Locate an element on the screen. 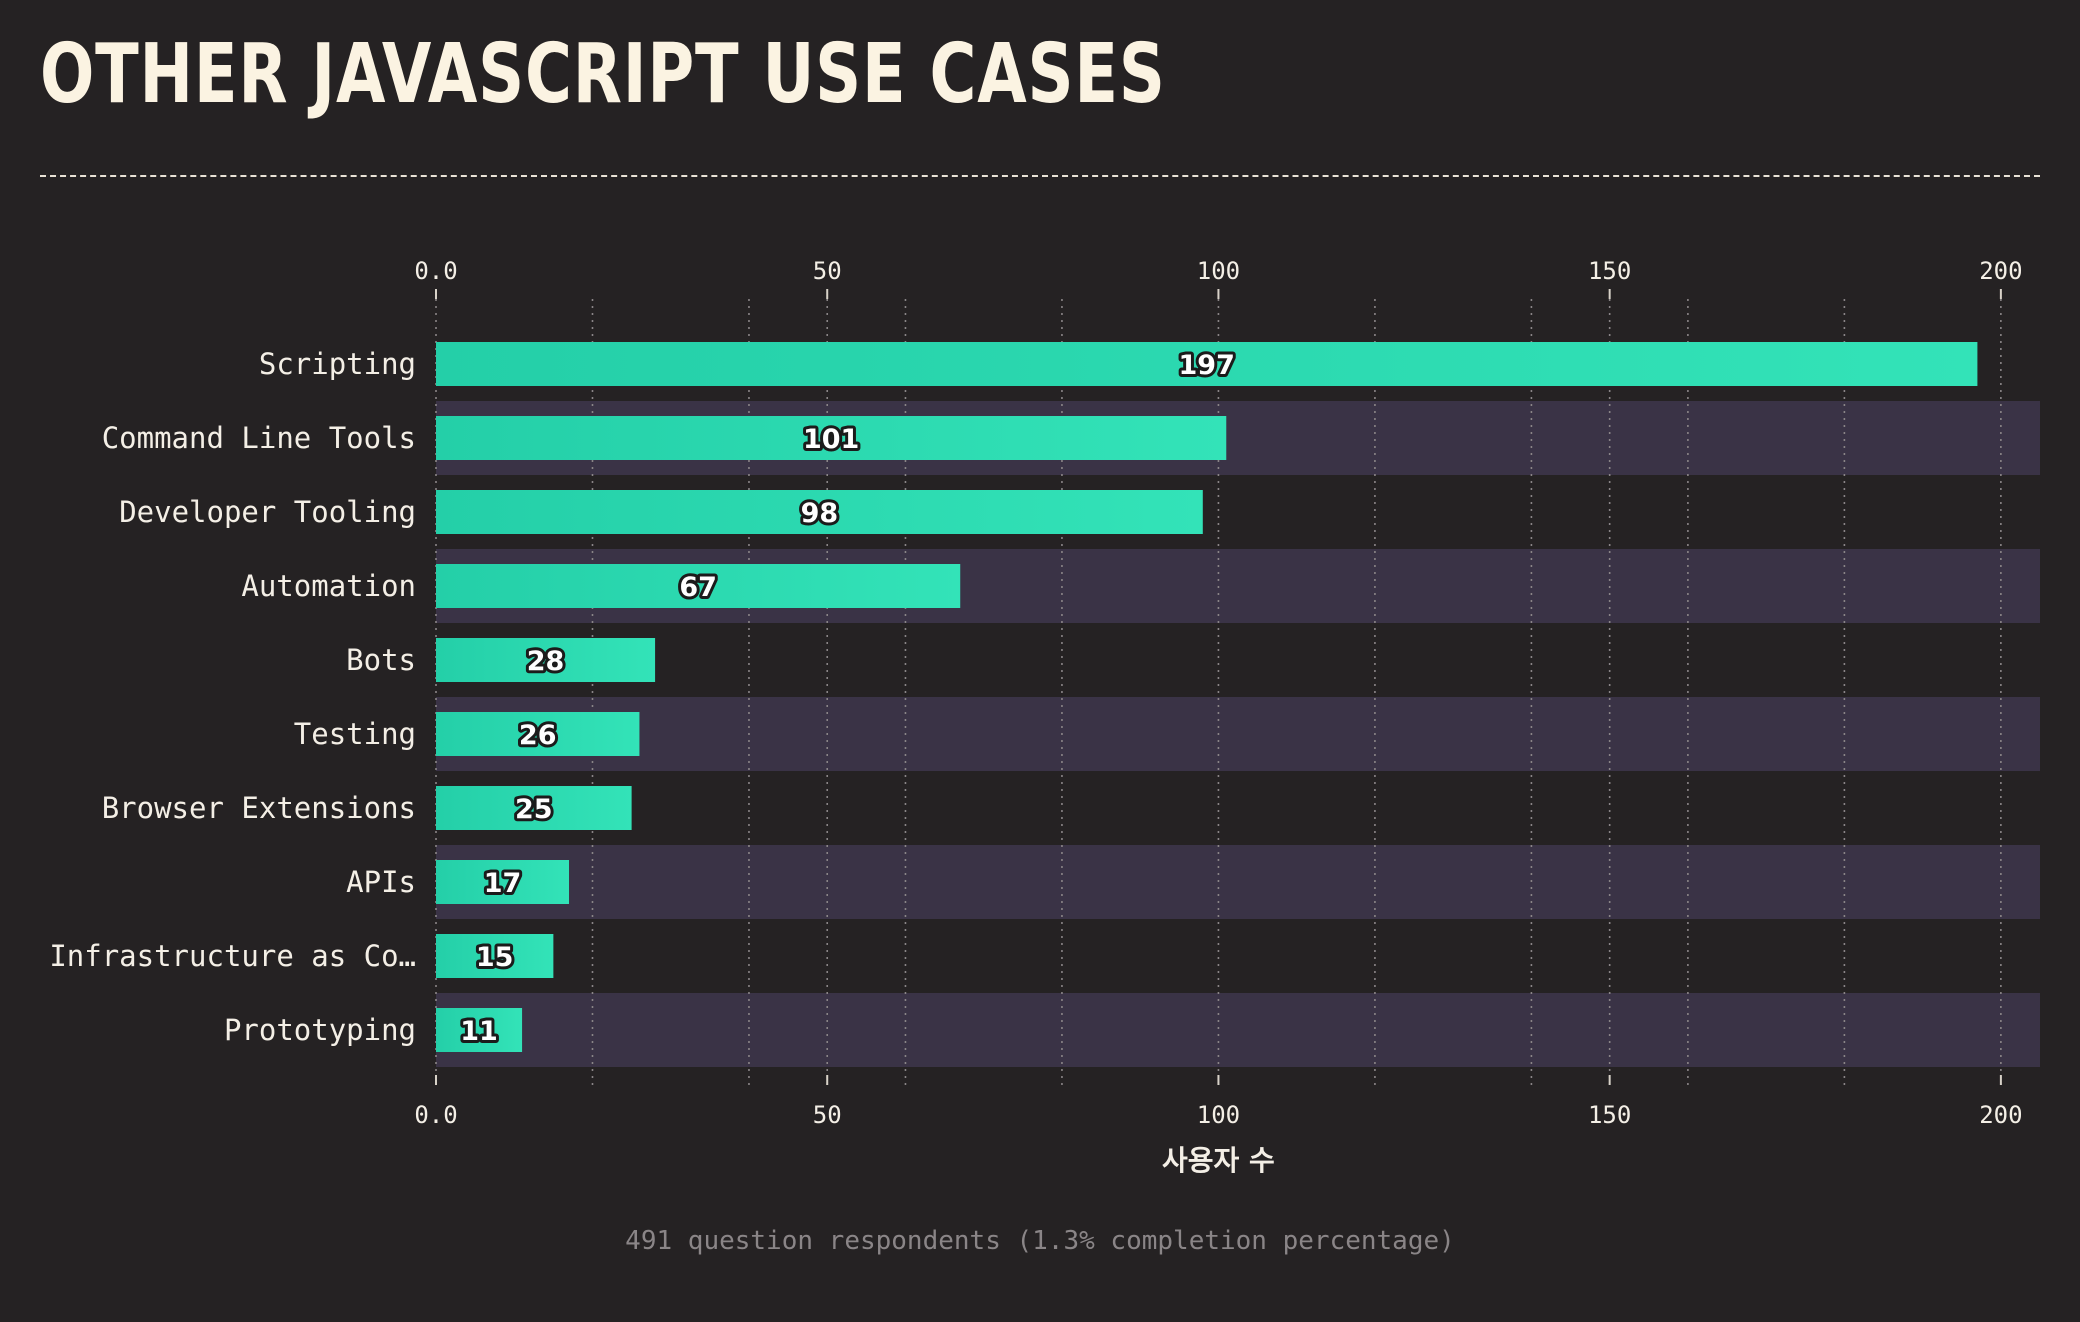 The width and height of the screenshot is (2080, 1322). bar-value-label: 101 is located at coordinates (831, 439).